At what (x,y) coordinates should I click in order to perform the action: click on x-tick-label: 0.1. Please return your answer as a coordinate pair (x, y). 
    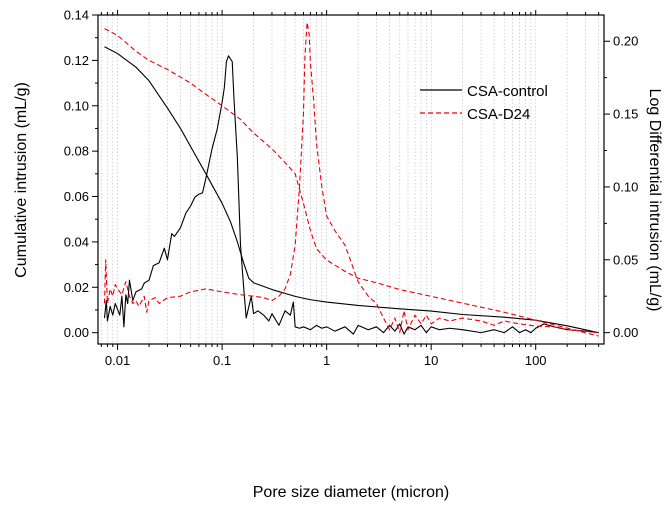
    Looking at the image, I should click on (222, 360).